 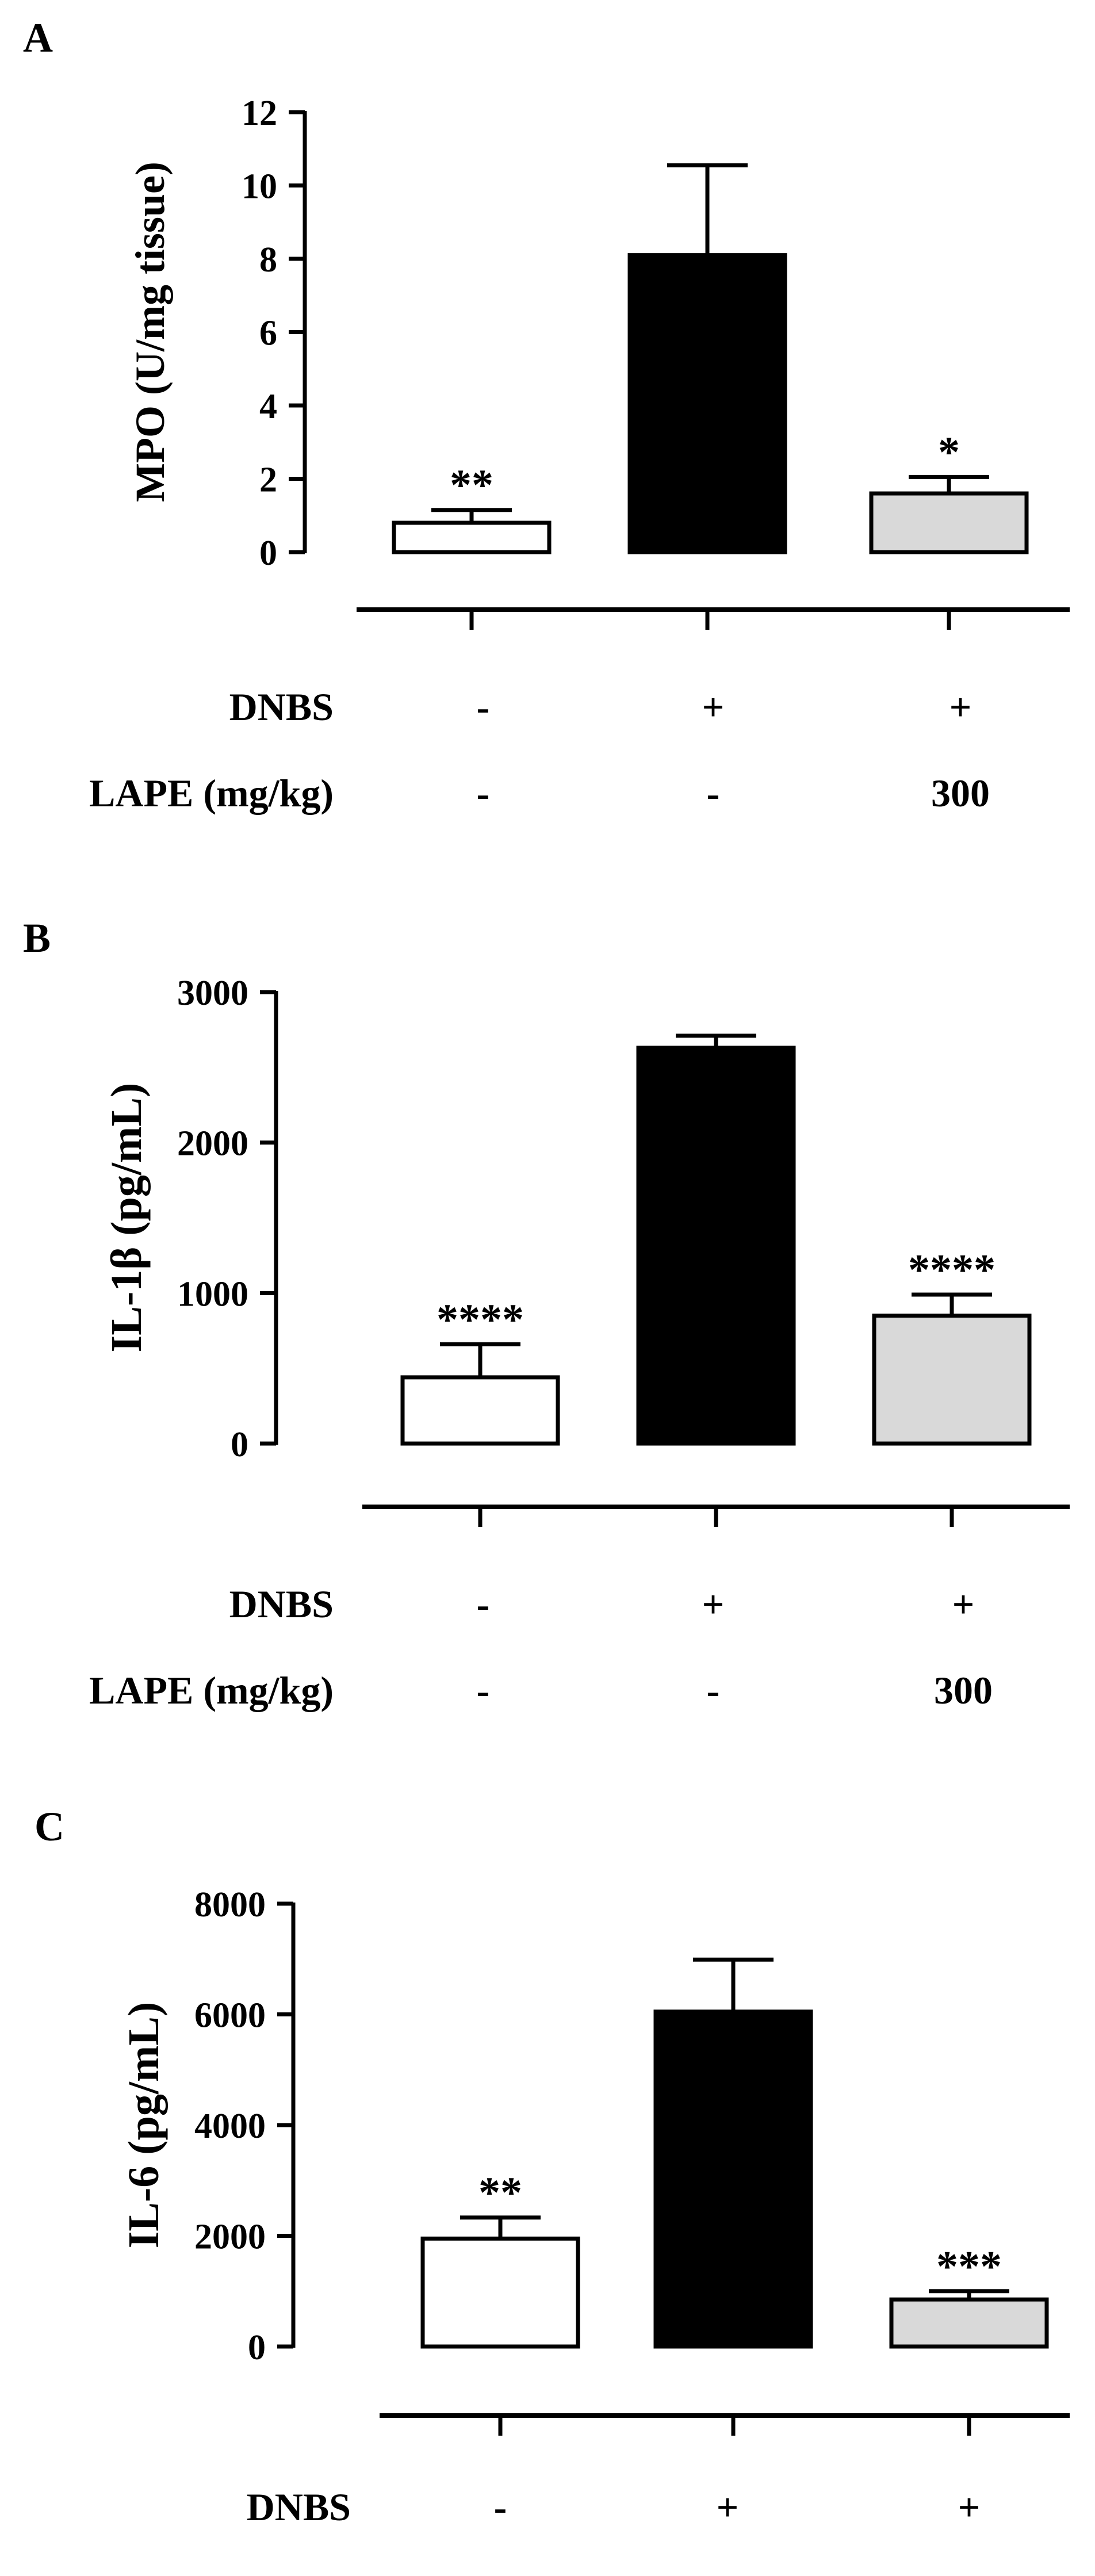 I want to click on significance-label: *, so click(x=949, y=452).